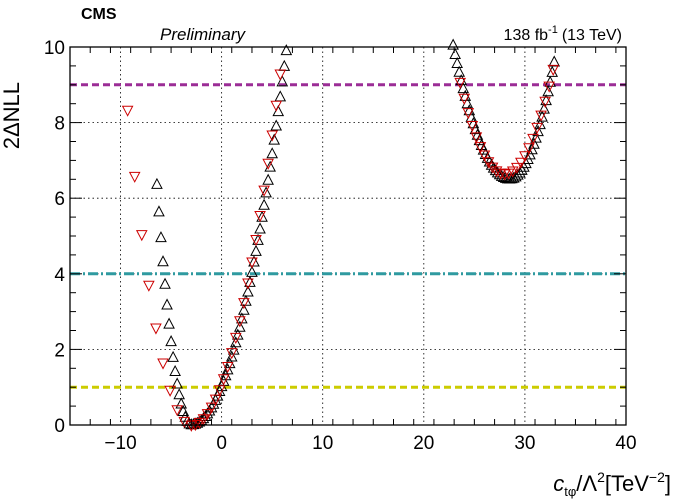 The image size is (696, 502). Describe the element at coordinates (423, 443) in the screenshot. I see `x-tick-label: 20` at that location.